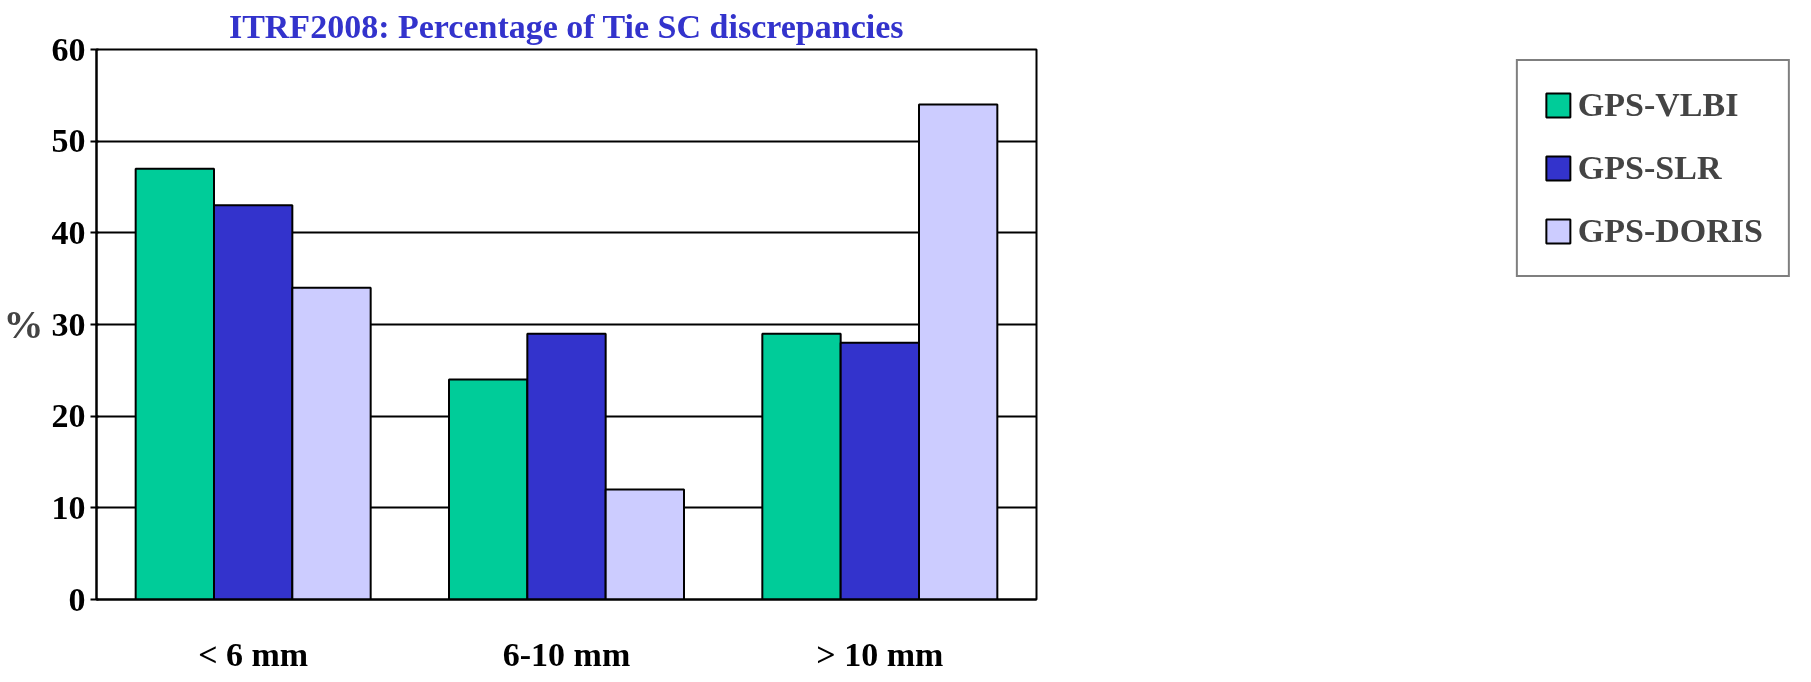 The height and width of the screenshot is (682, 1811). What do you see at coordinates (68, 49) in the screenshot?
I see `y-tick-label: 60` at bounding box center [68, 49].